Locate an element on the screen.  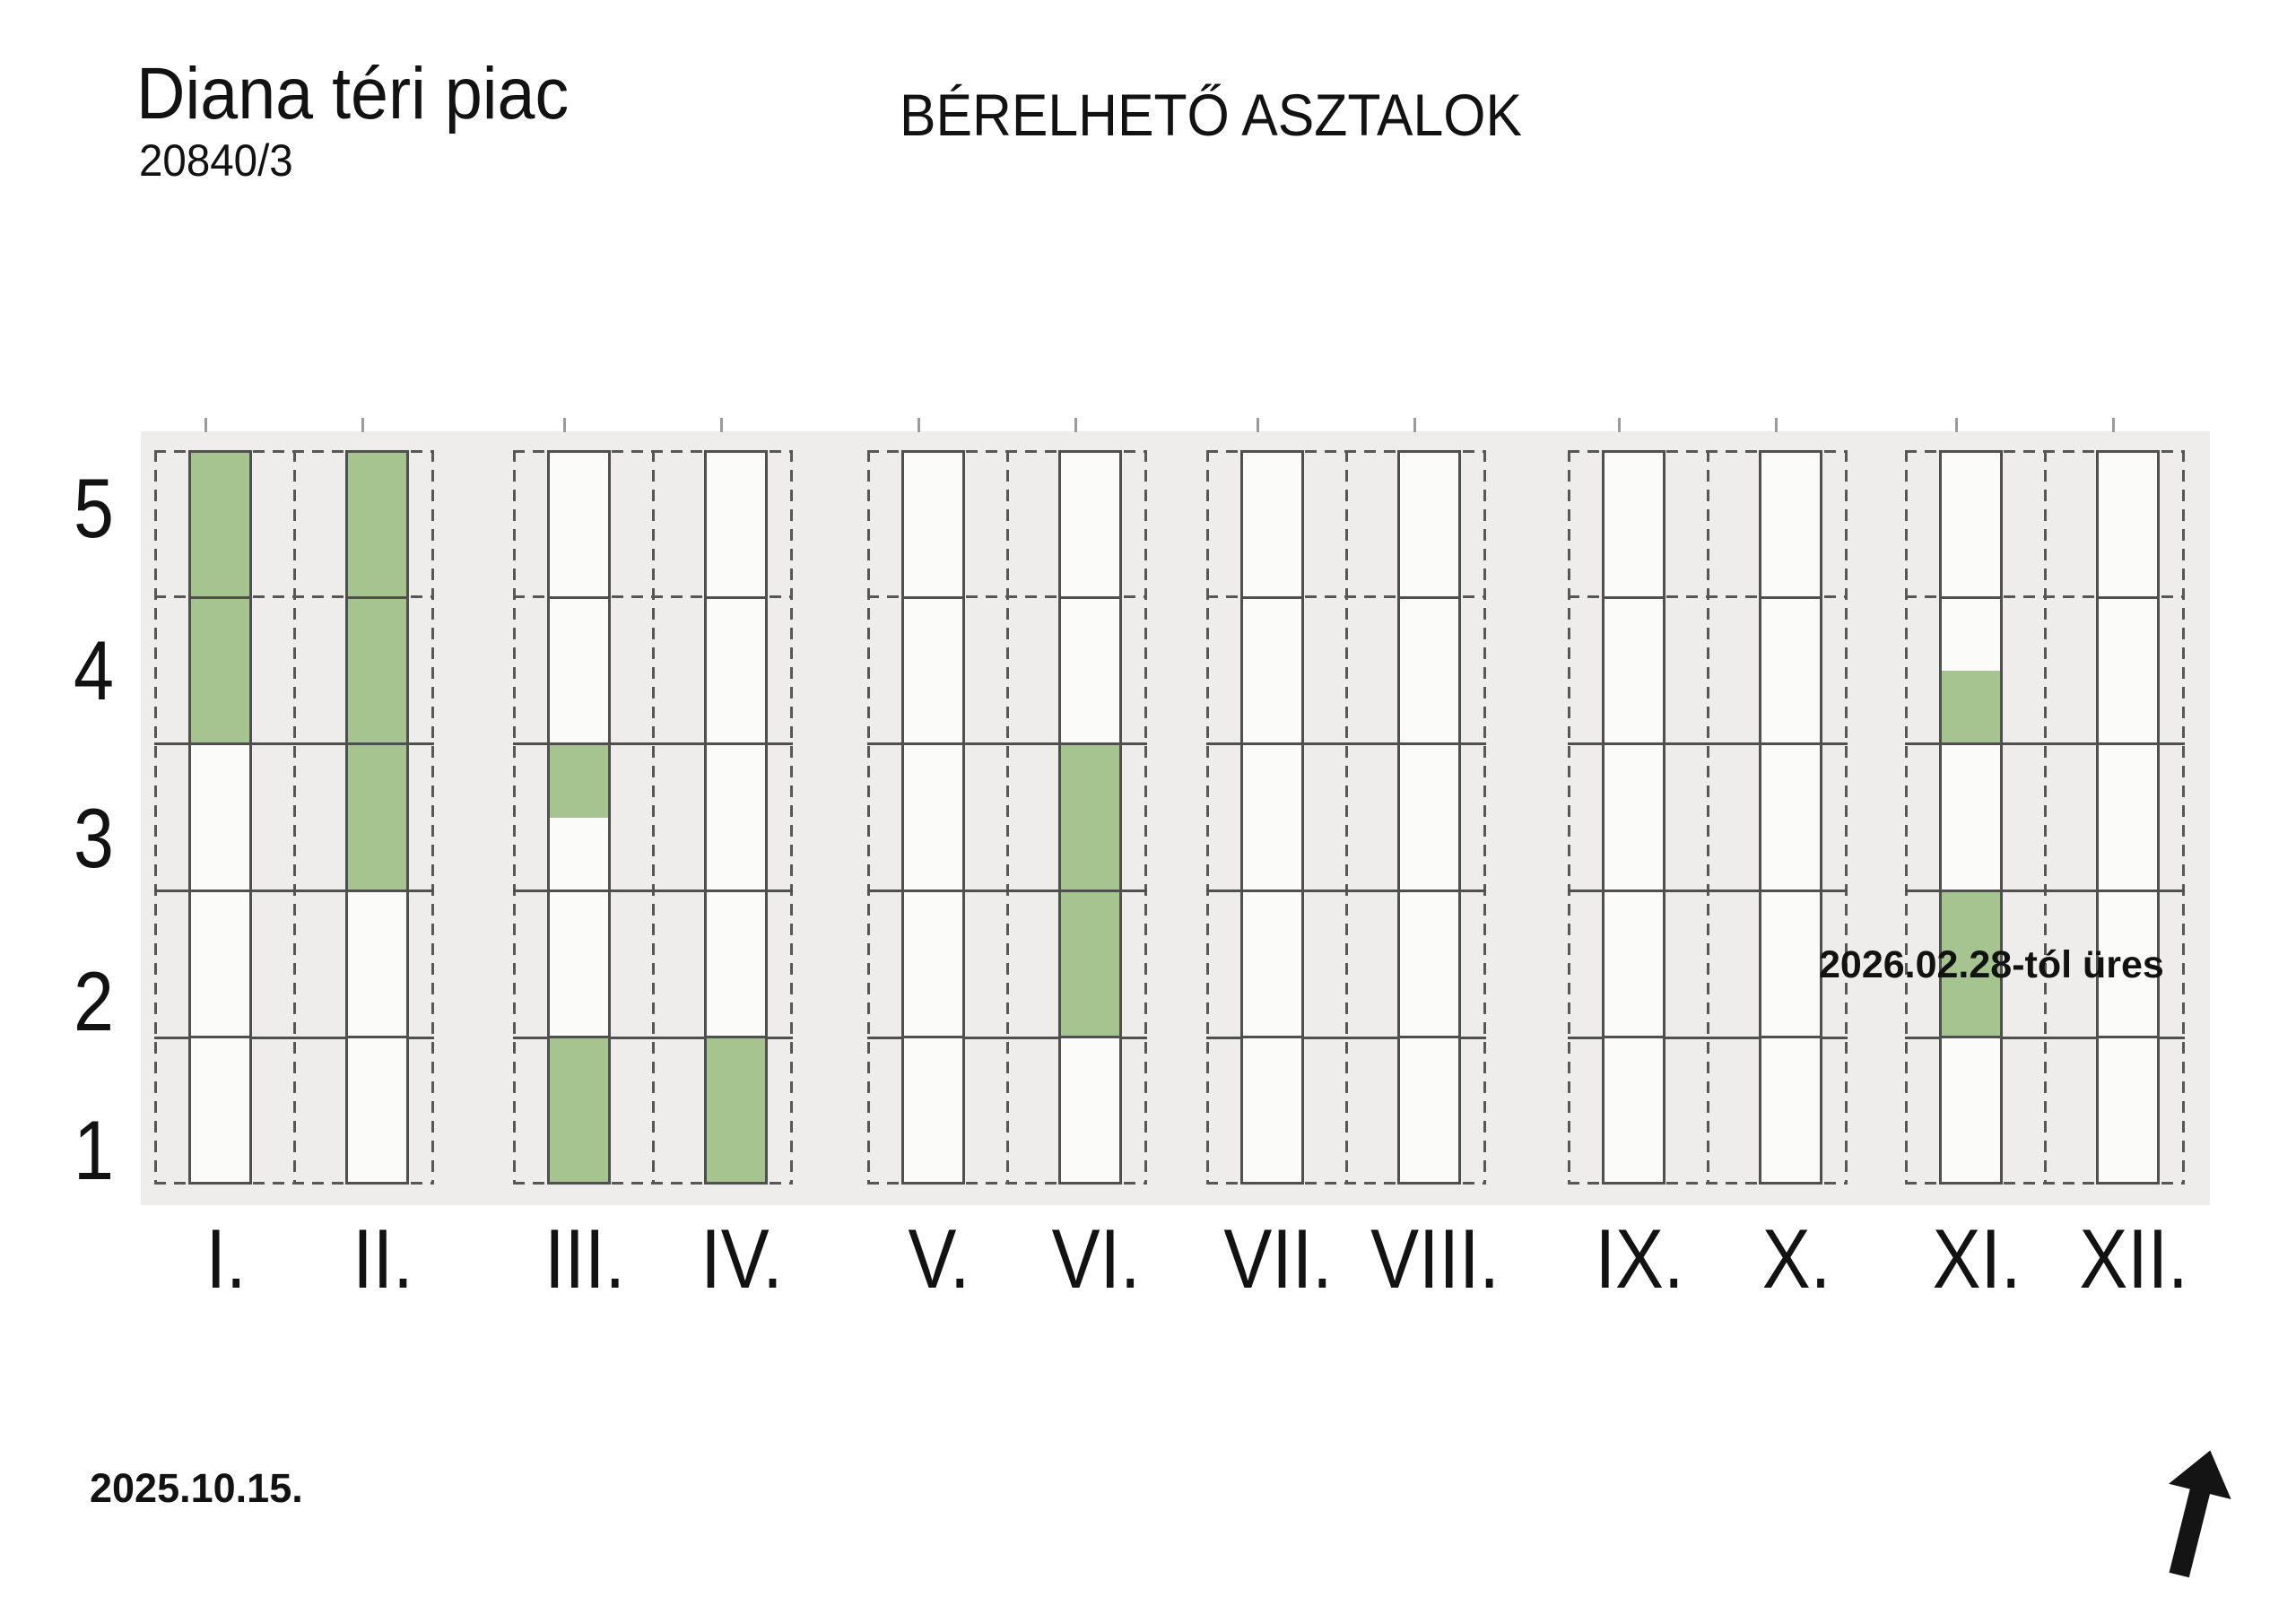
cell-VIII-row5 is located at coordinates (1429, 524).